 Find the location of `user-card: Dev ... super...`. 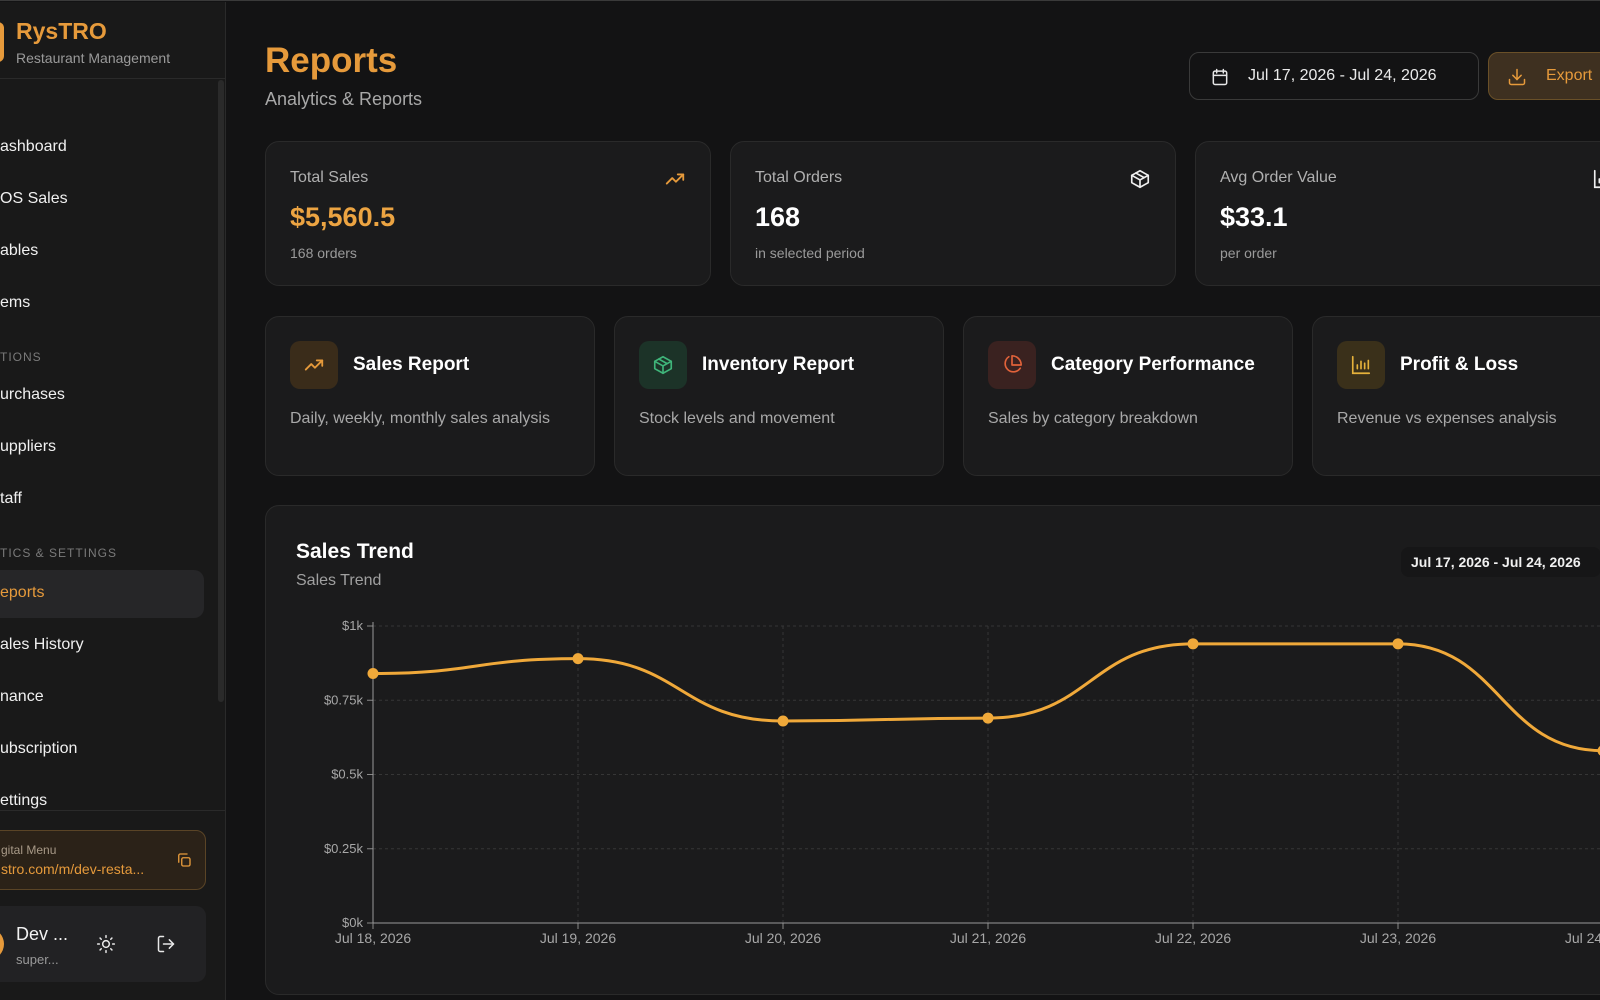

user-card: Dev ... super... is located at coordinates (103, 944).